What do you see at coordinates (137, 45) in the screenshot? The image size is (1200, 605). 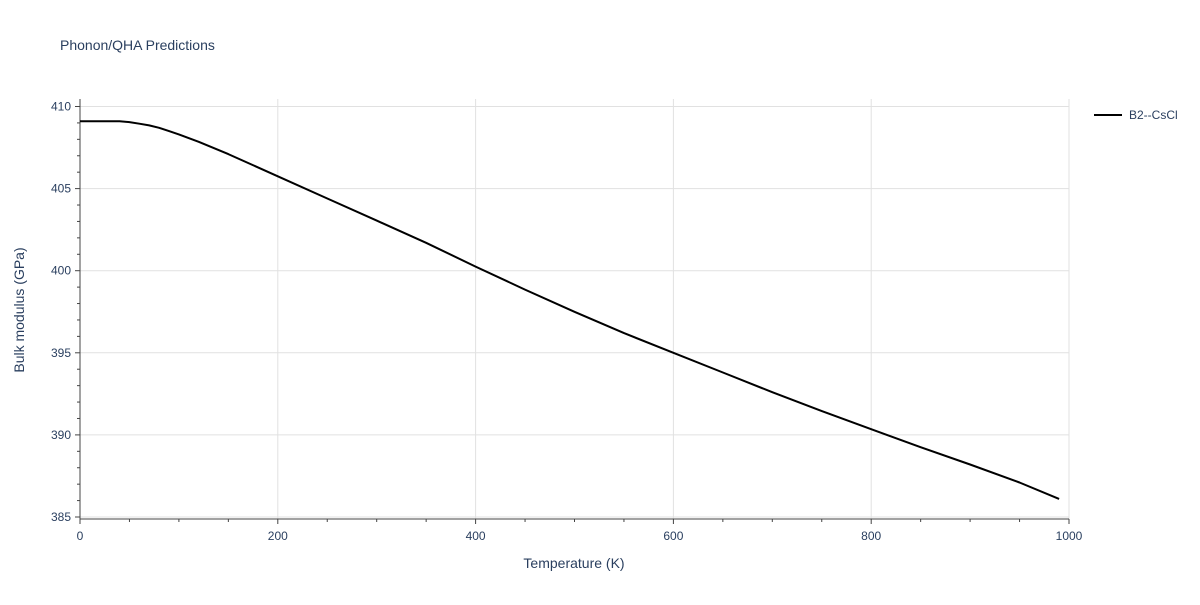 I see `chart-title: Phonon/QHA Predictions` at bounding box center [137, 45].